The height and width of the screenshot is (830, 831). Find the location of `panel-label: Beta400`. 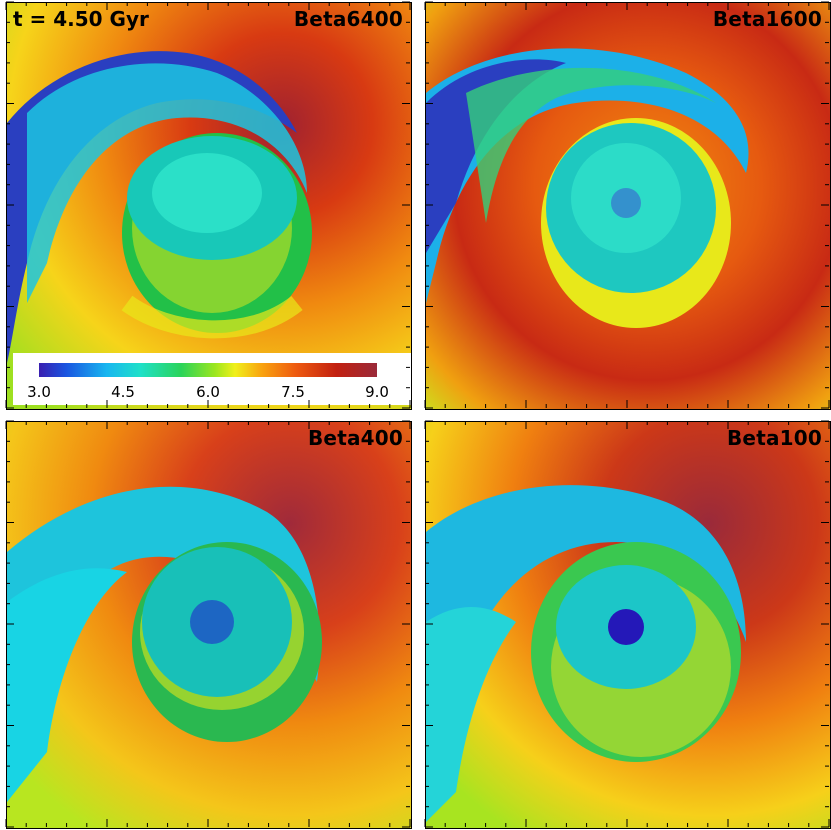

panel-label: Beta400 is located at coordinates (355, 438).